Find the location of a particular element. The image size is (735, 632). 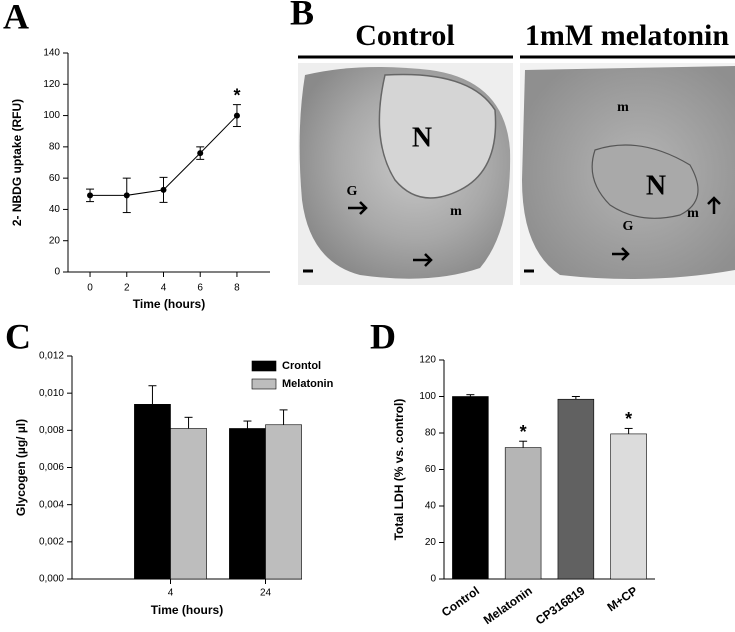

y-tick-label: 140 is located at coordinates (51, 53).